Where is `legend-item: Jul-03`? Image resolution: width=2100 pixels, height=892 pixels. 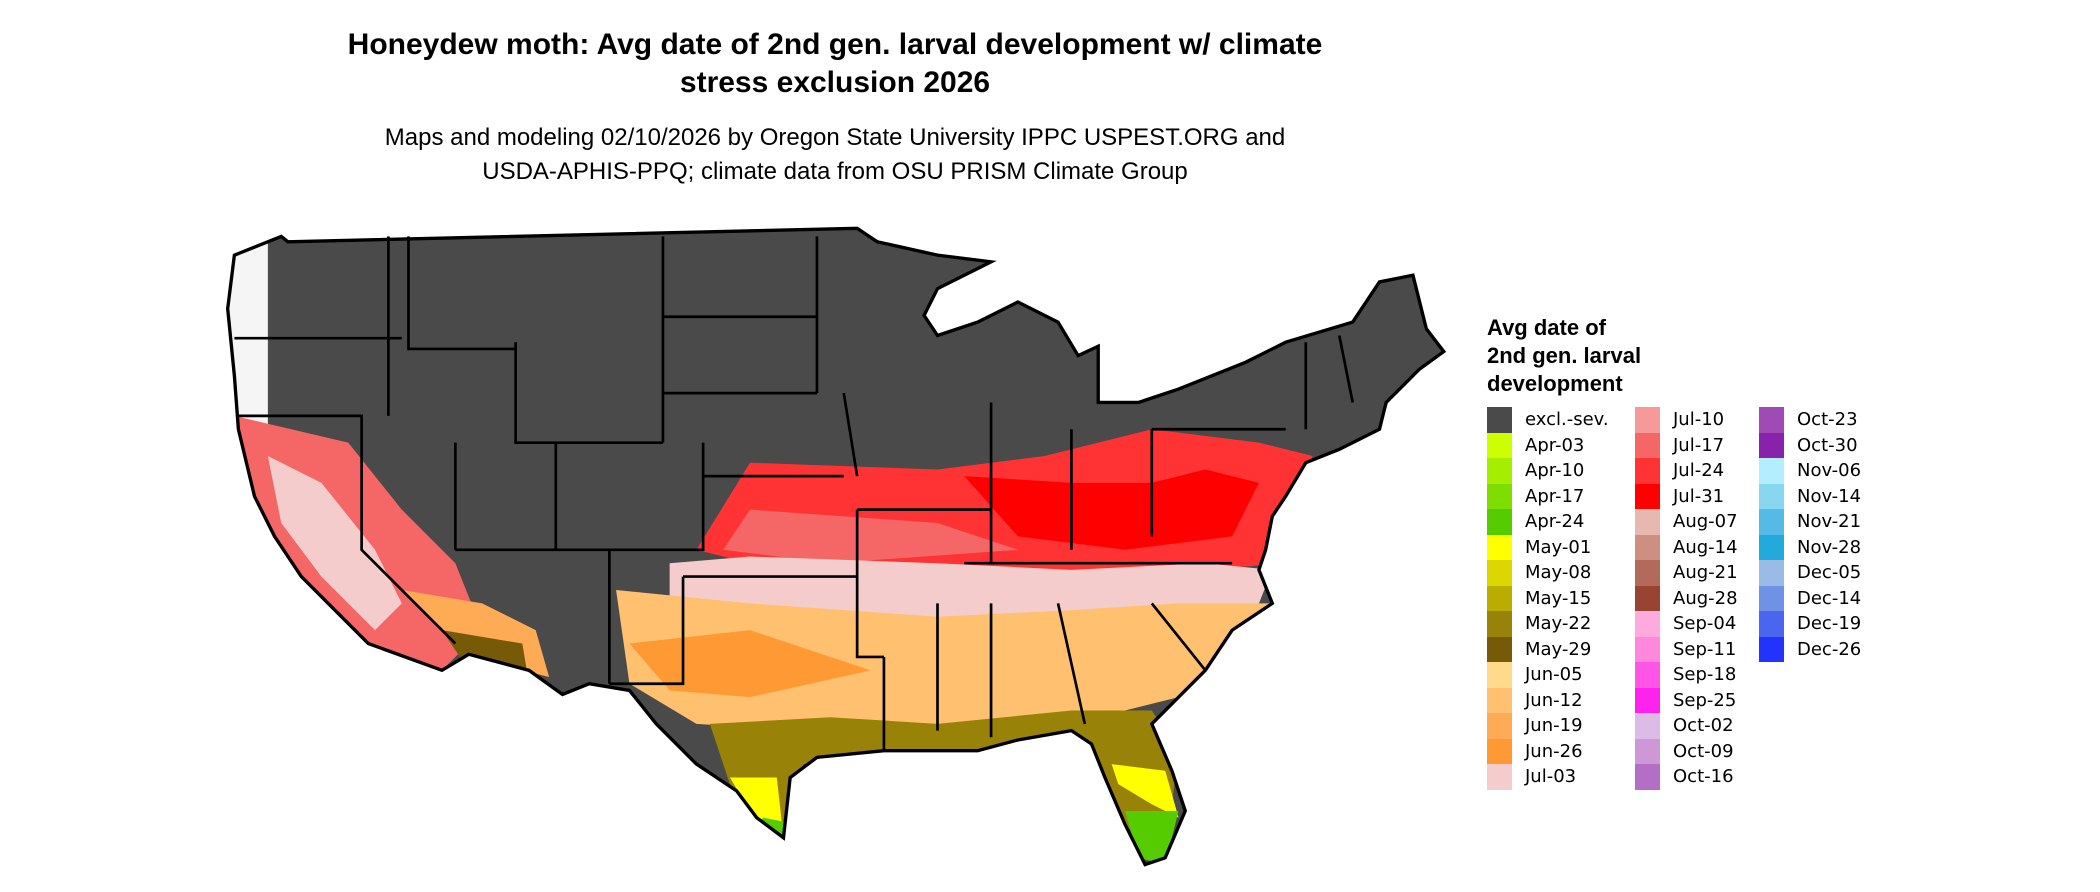
legend-item: Jul-03 is located at coordinates (1548, 777).